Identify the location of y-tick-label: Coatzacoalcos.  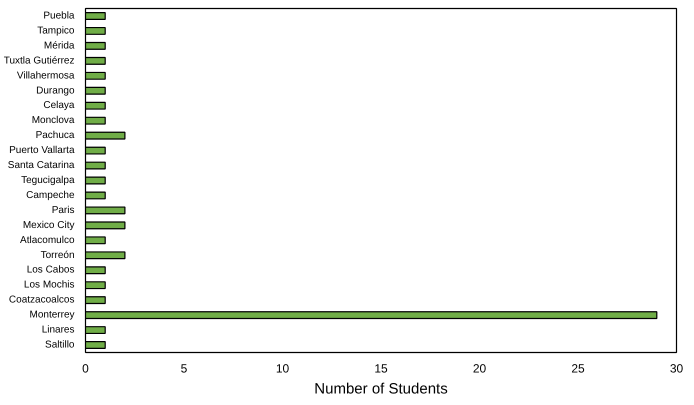
(41, 300).